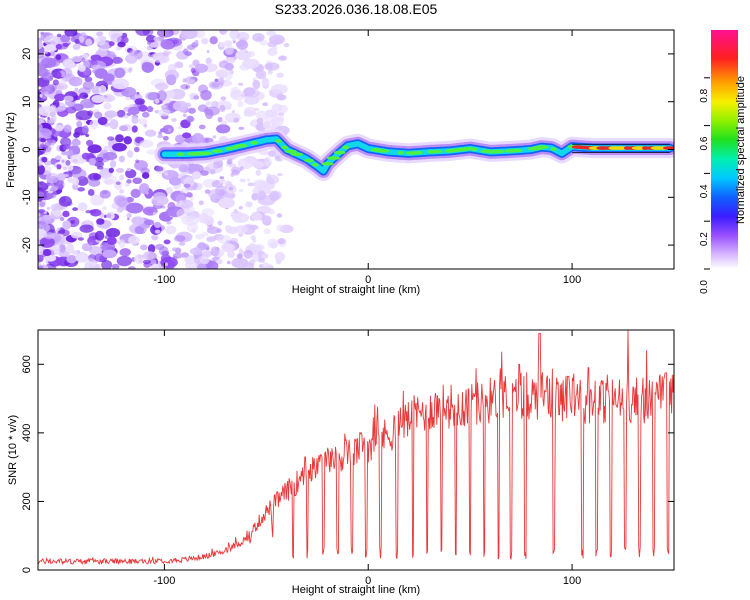 This screenshot has width=750, height=600. I want to click on colorbar-ticks: 0.0 0.2 0.4 0.6 0.8, so click(704, 185).